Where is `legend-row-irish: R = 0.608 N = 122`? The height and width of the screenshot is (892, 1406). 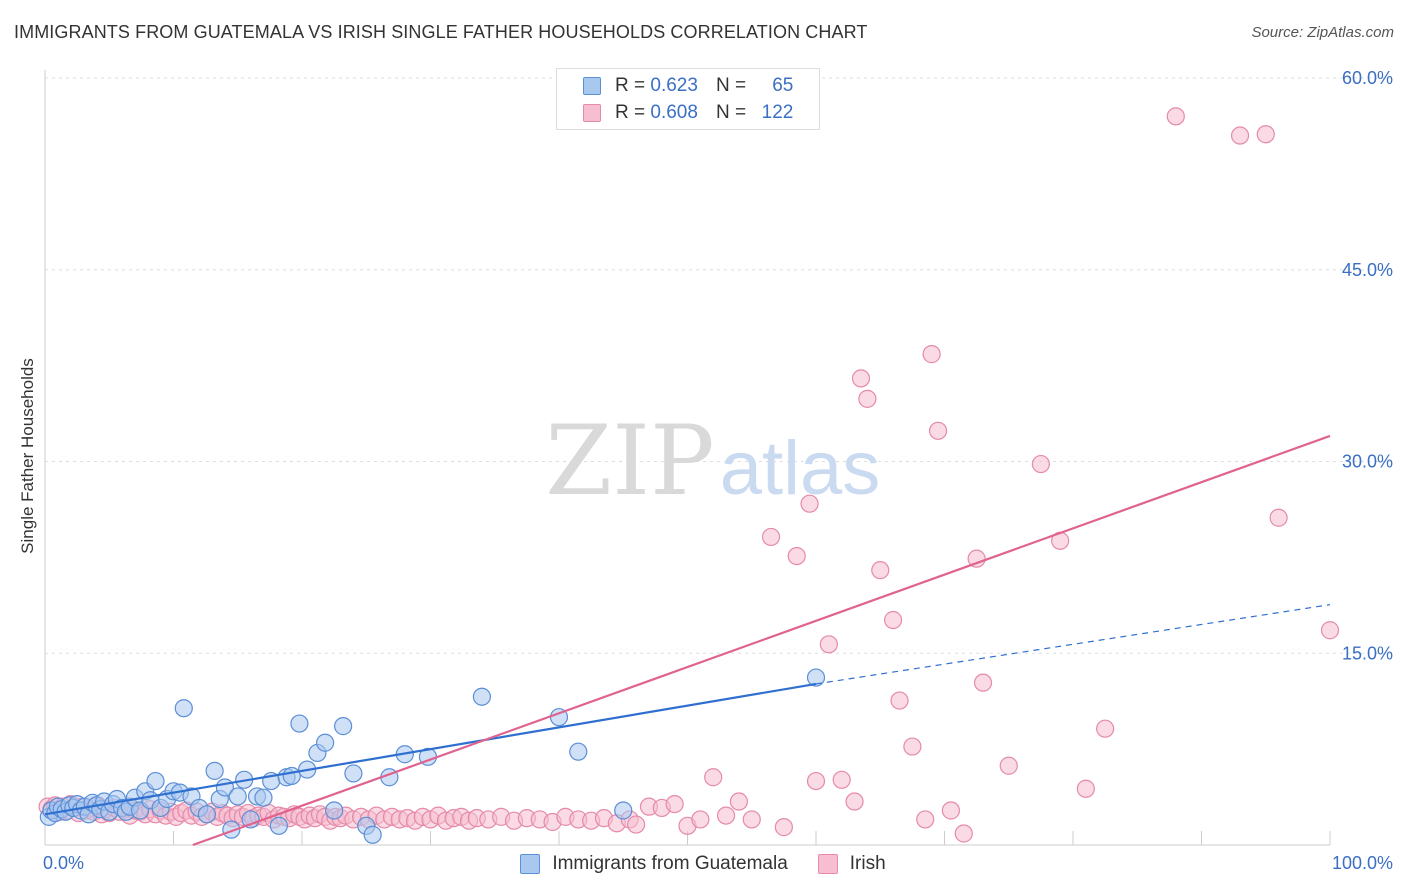 legend-row-irish: R = 0.608 N = 122 is located at coordinates (688, 113).